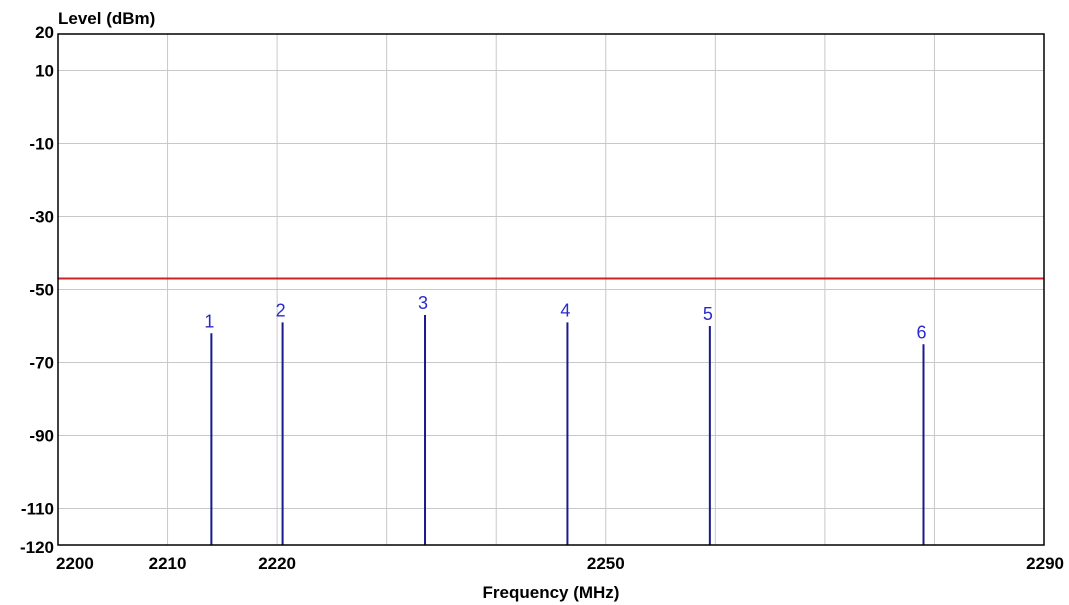 The width and height of the screenshot is (1069, 605). Describe the element at coordinates (281, 310) in the screenshot. I see `marker-label: 2` at that location.